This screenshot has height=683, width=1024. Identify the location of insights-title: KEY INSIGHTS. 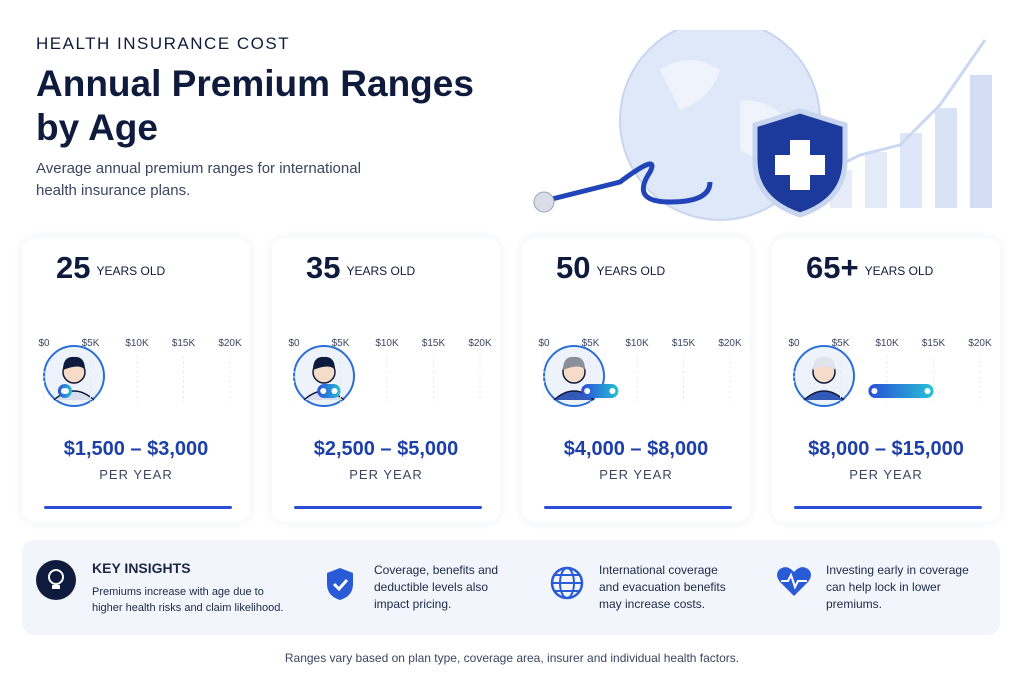
(141, 568).